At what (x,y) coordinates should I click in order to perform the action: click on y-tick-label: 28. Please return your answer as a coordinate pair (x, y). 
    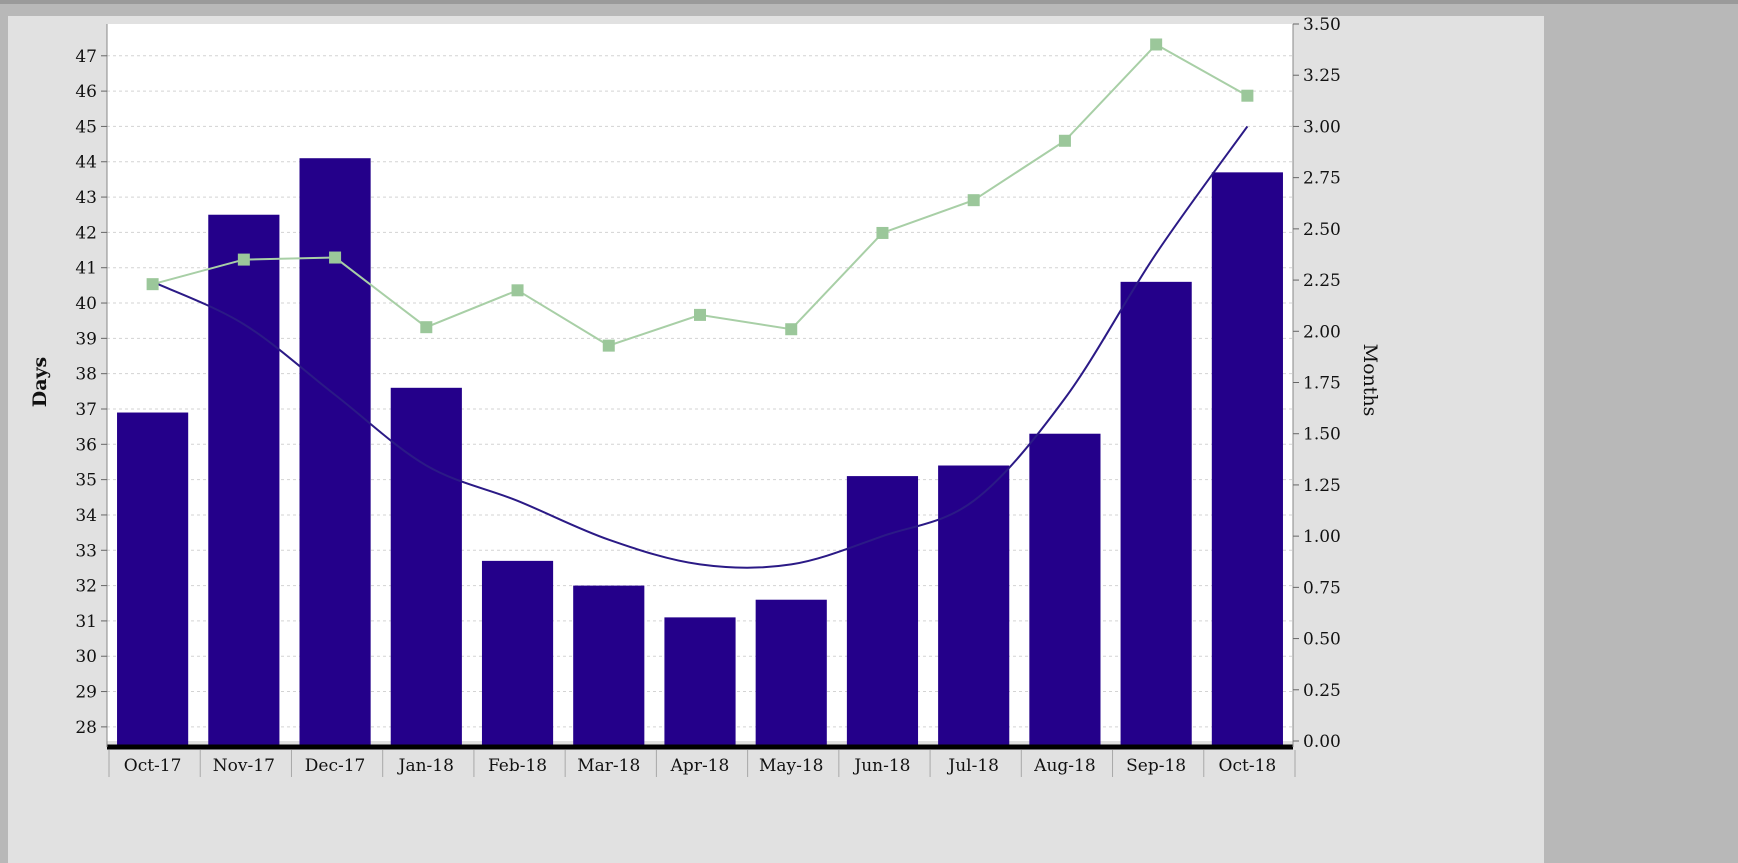
    Looking at the image, I should click on (86, 728).